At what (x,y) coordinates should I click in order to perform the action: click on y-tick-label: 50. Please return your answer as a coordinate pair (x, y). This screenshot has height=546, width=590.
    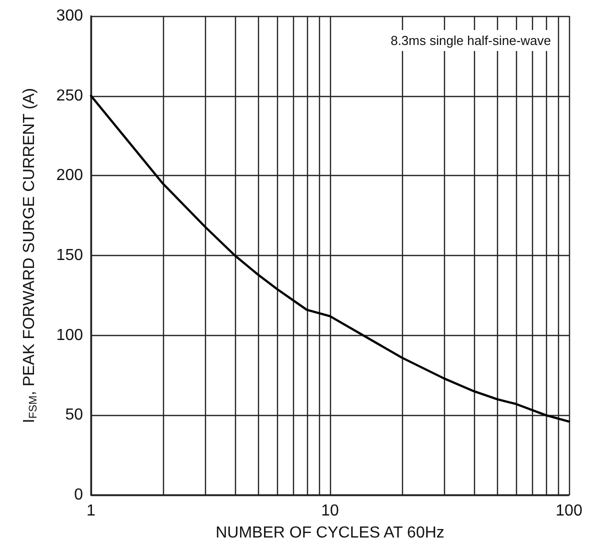
    Looking at the image, I should click on (74, 415).